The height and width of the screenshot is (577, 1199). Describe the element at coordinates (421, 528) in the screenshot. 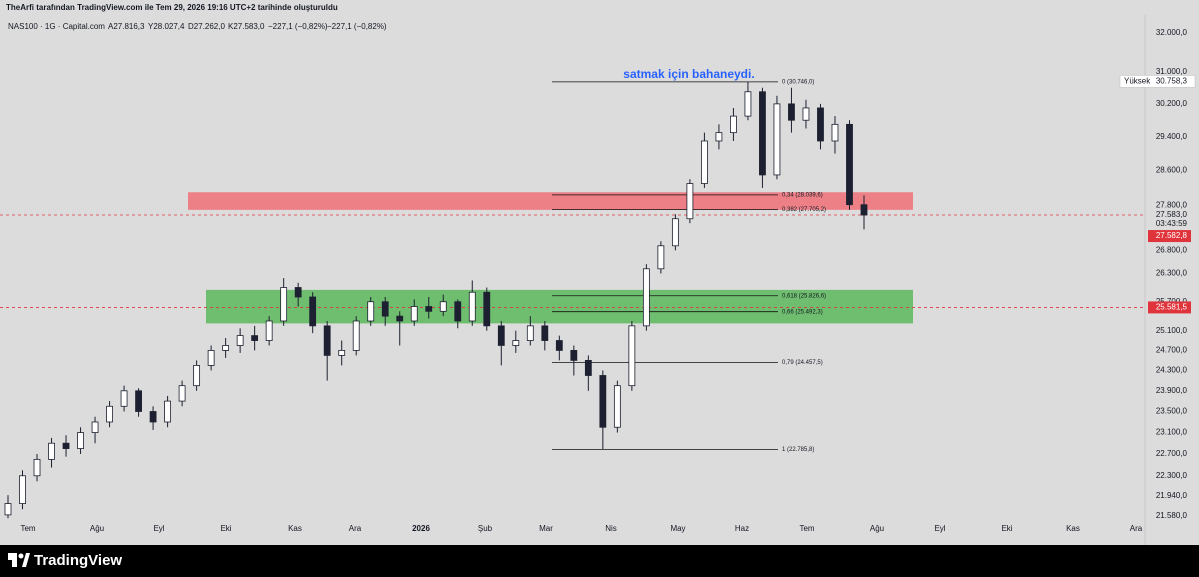

I see `x-tick-label: 2026` at that location.